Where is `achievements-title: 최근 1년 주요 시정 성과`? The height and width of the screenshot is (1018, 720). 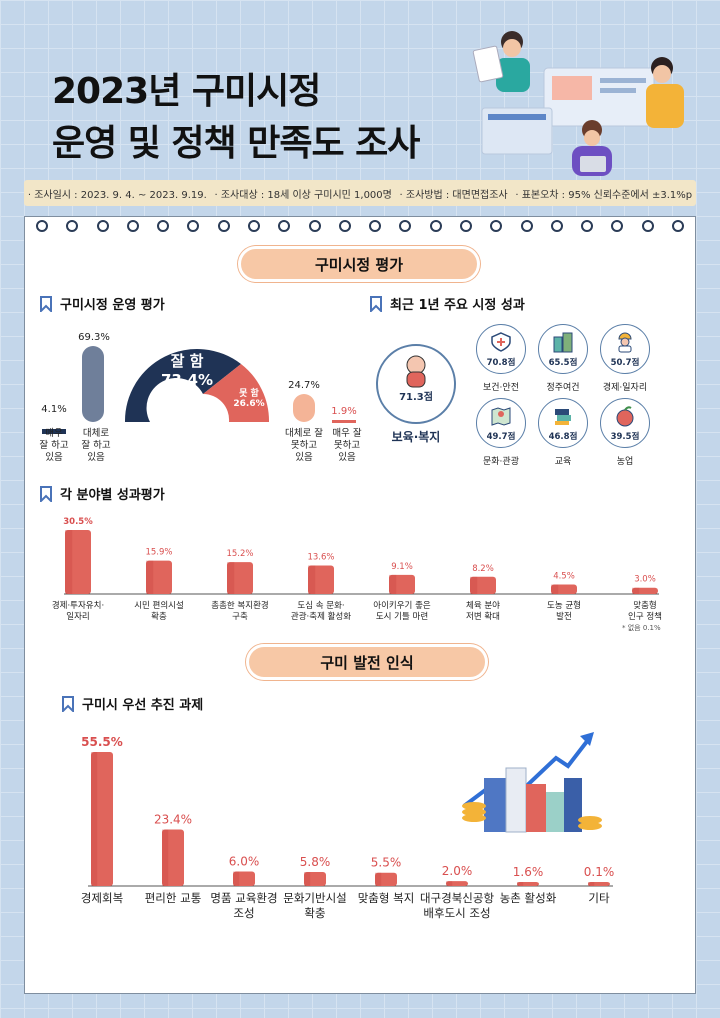 achievements-title: 최근 1년 주요 시정 성과 is located at coordinates (457, 305).